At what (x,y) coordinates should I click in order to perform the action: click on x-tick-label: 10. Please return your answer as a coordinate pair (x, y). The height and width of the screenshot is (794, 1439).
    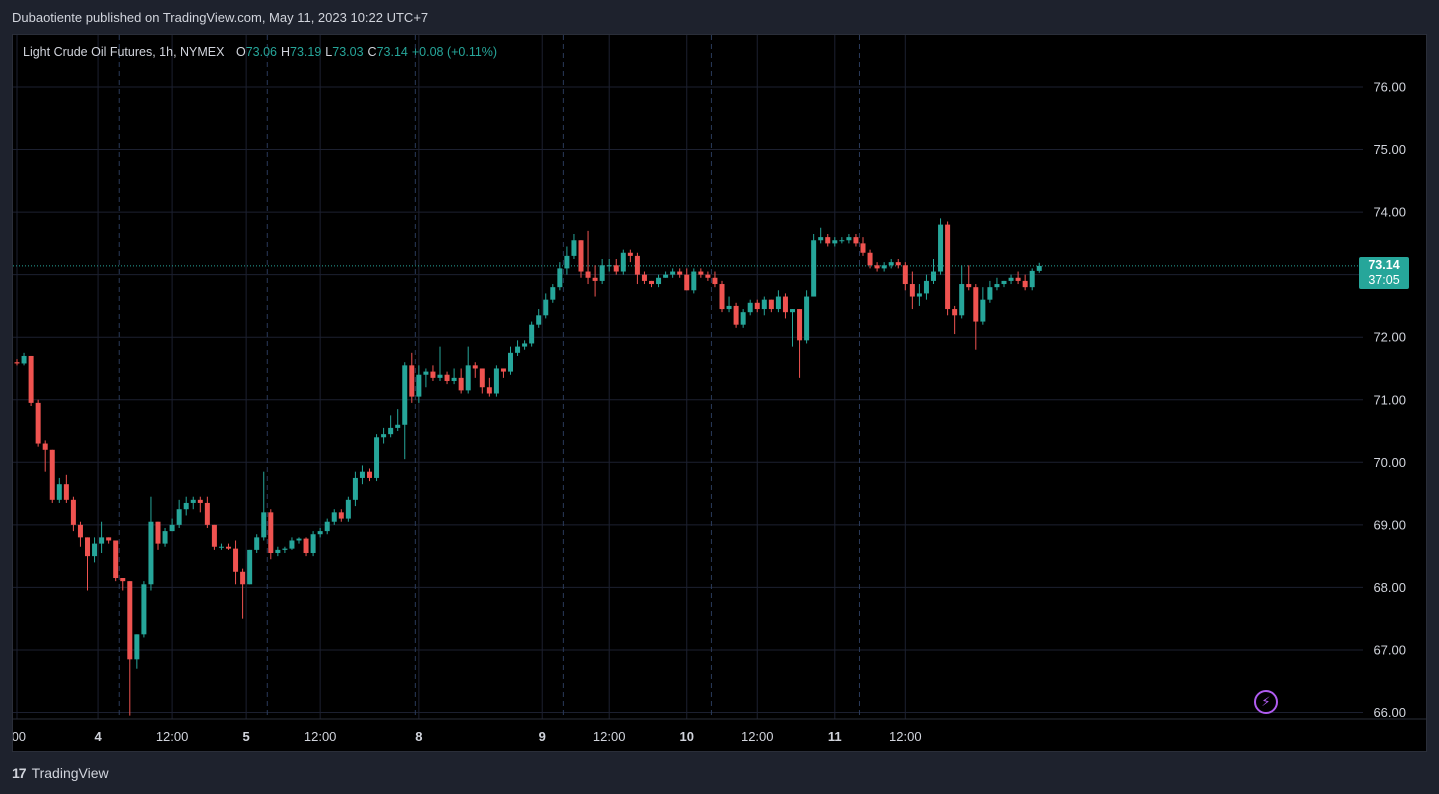
    Looking at the image, I should click on (687, 736).